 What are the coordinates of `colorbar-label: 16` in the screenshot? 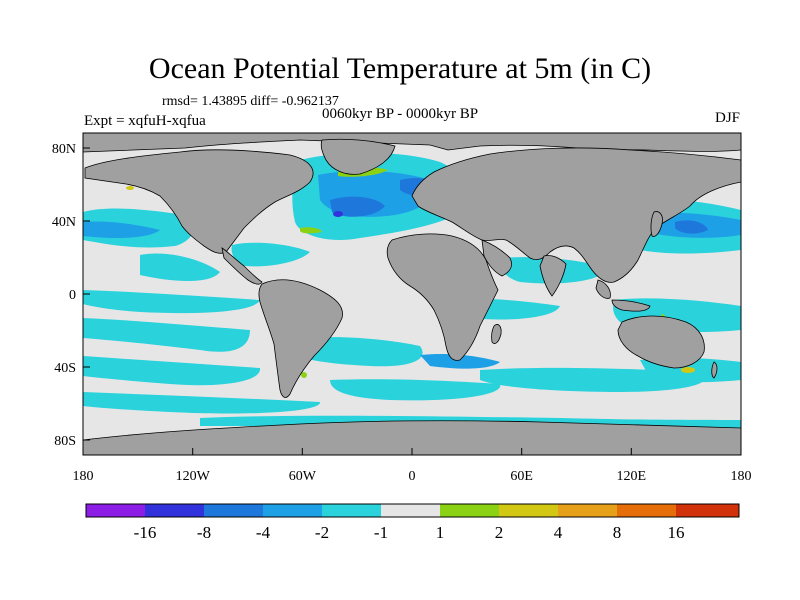 It's located at (676, 532).